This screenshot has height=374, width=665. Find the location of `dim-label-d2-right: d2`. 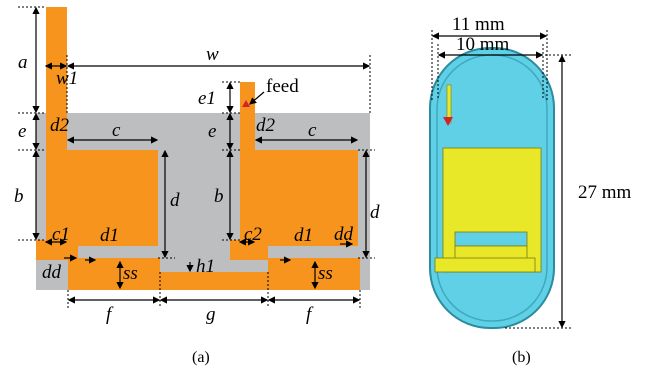

dim-label-d2-right: d2 is located at coordinates (266, 125).